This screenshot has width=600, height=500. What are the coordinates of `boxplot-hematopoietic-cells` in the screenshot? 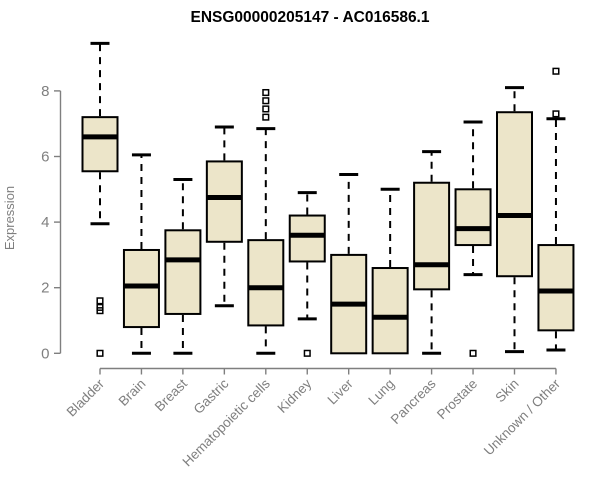 It's located at (266, 221).